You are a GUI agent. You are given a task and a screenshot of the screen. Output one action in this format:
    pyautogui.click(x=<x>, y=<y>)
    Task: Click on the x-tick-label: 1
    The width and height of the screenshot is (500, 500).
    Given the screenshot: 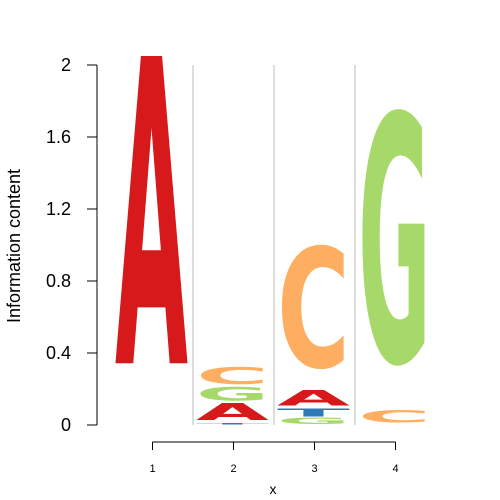 What is the action you would take?
    pyautogui.click(x=152, y=469)
    